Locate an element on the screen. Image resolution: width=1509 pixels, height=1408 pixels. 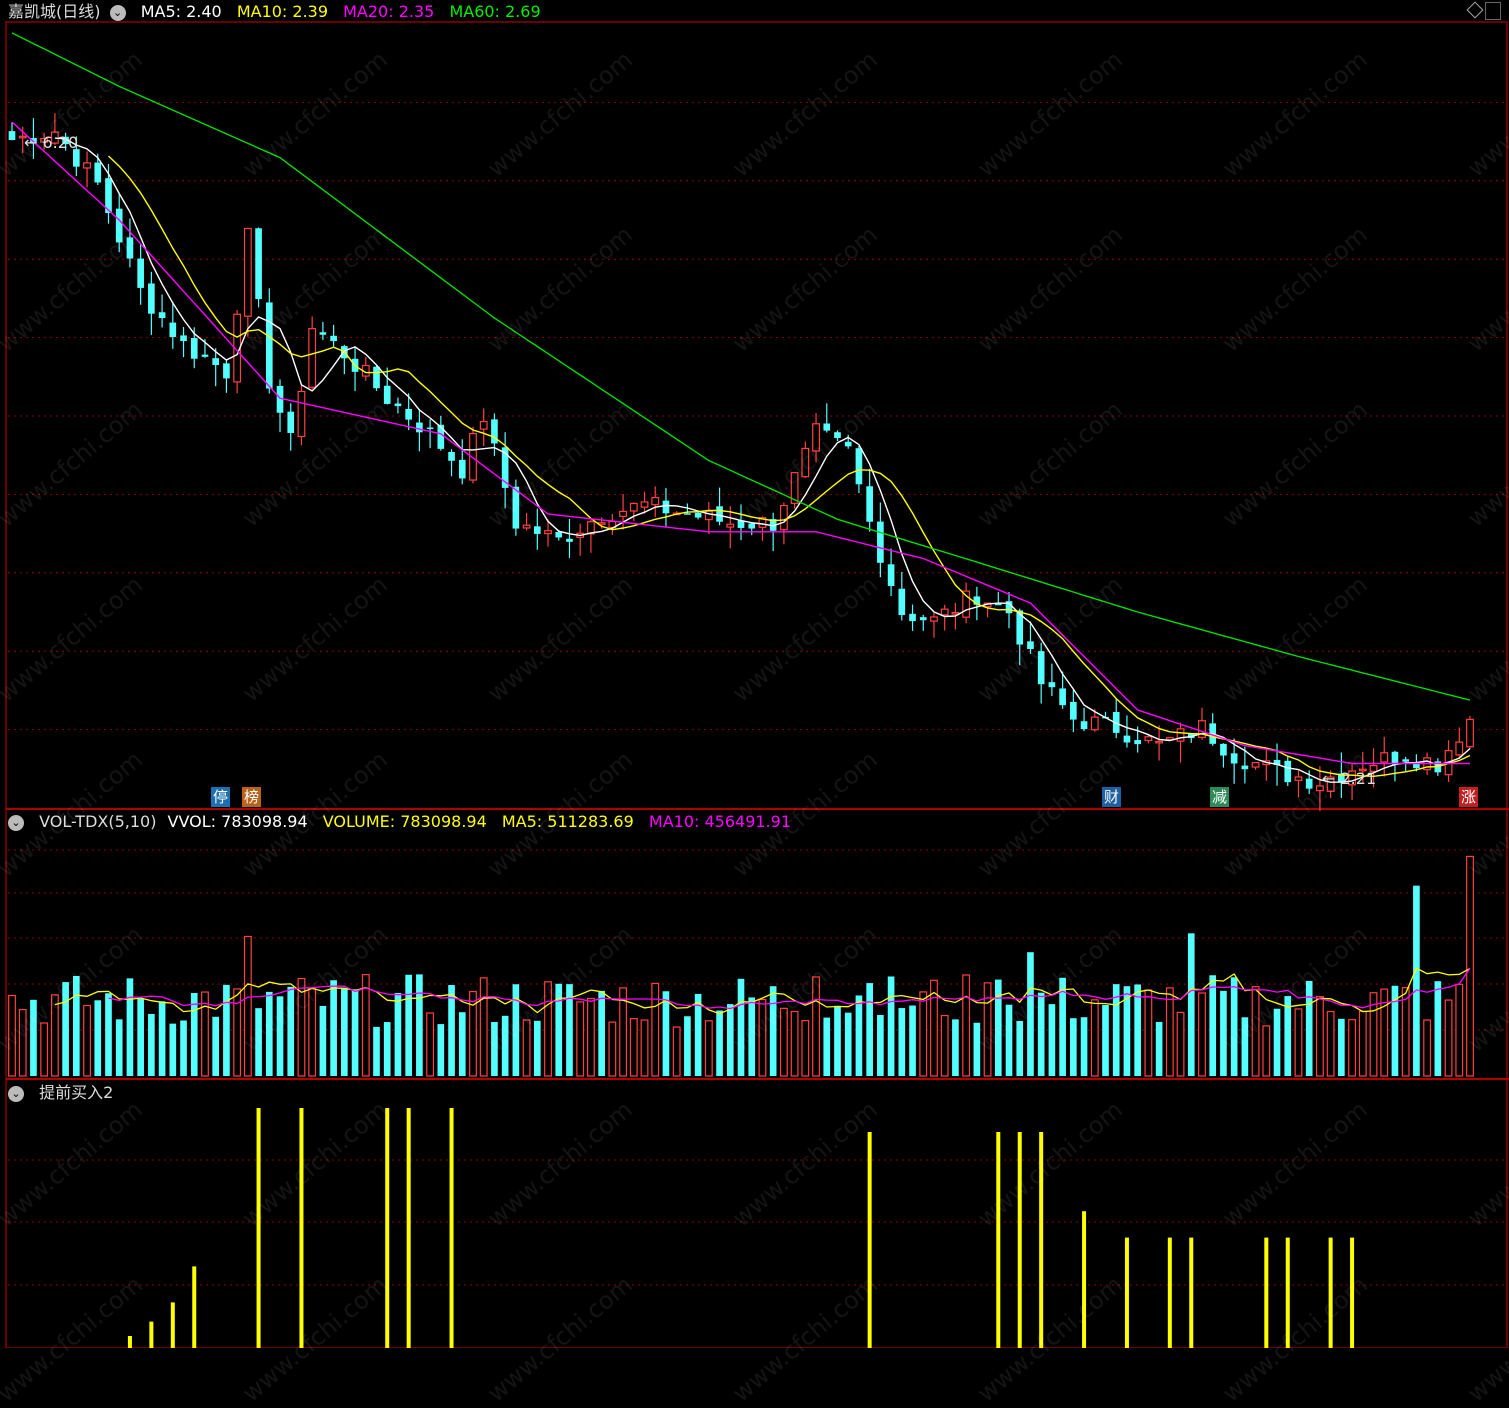
vol-ma10-line is located at coordinates (789, 988).